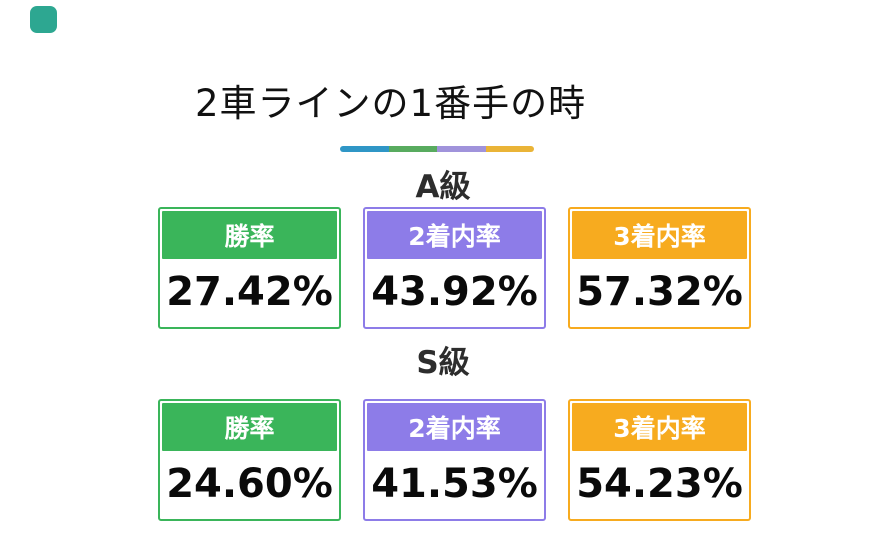  I want to click on divider-segment-blue, so click(364, 149).